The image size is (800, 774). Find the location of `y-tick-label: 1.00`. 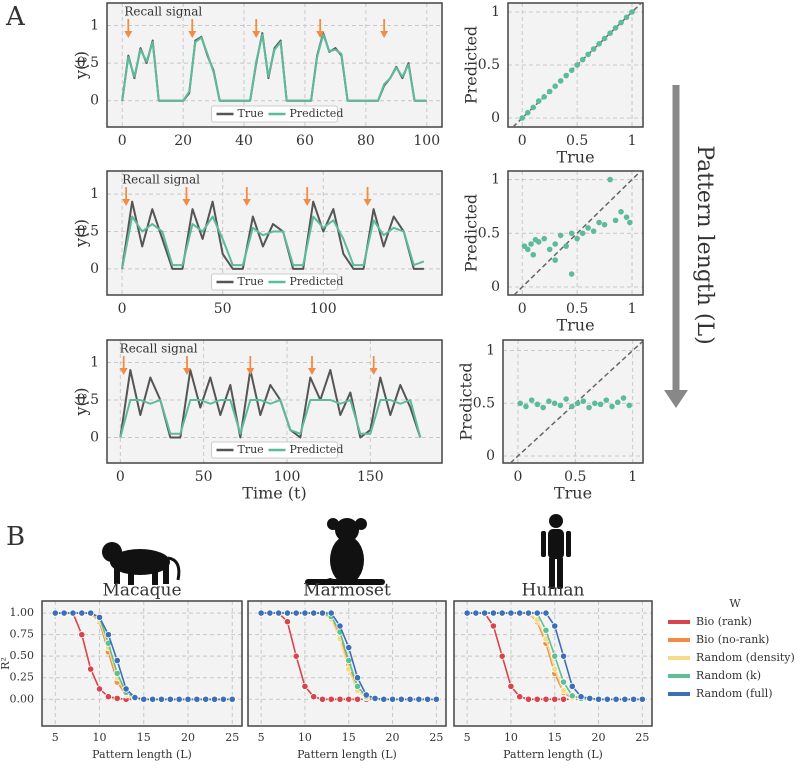

y-tick-label: 1.00 is located at coordinates (22, 612).